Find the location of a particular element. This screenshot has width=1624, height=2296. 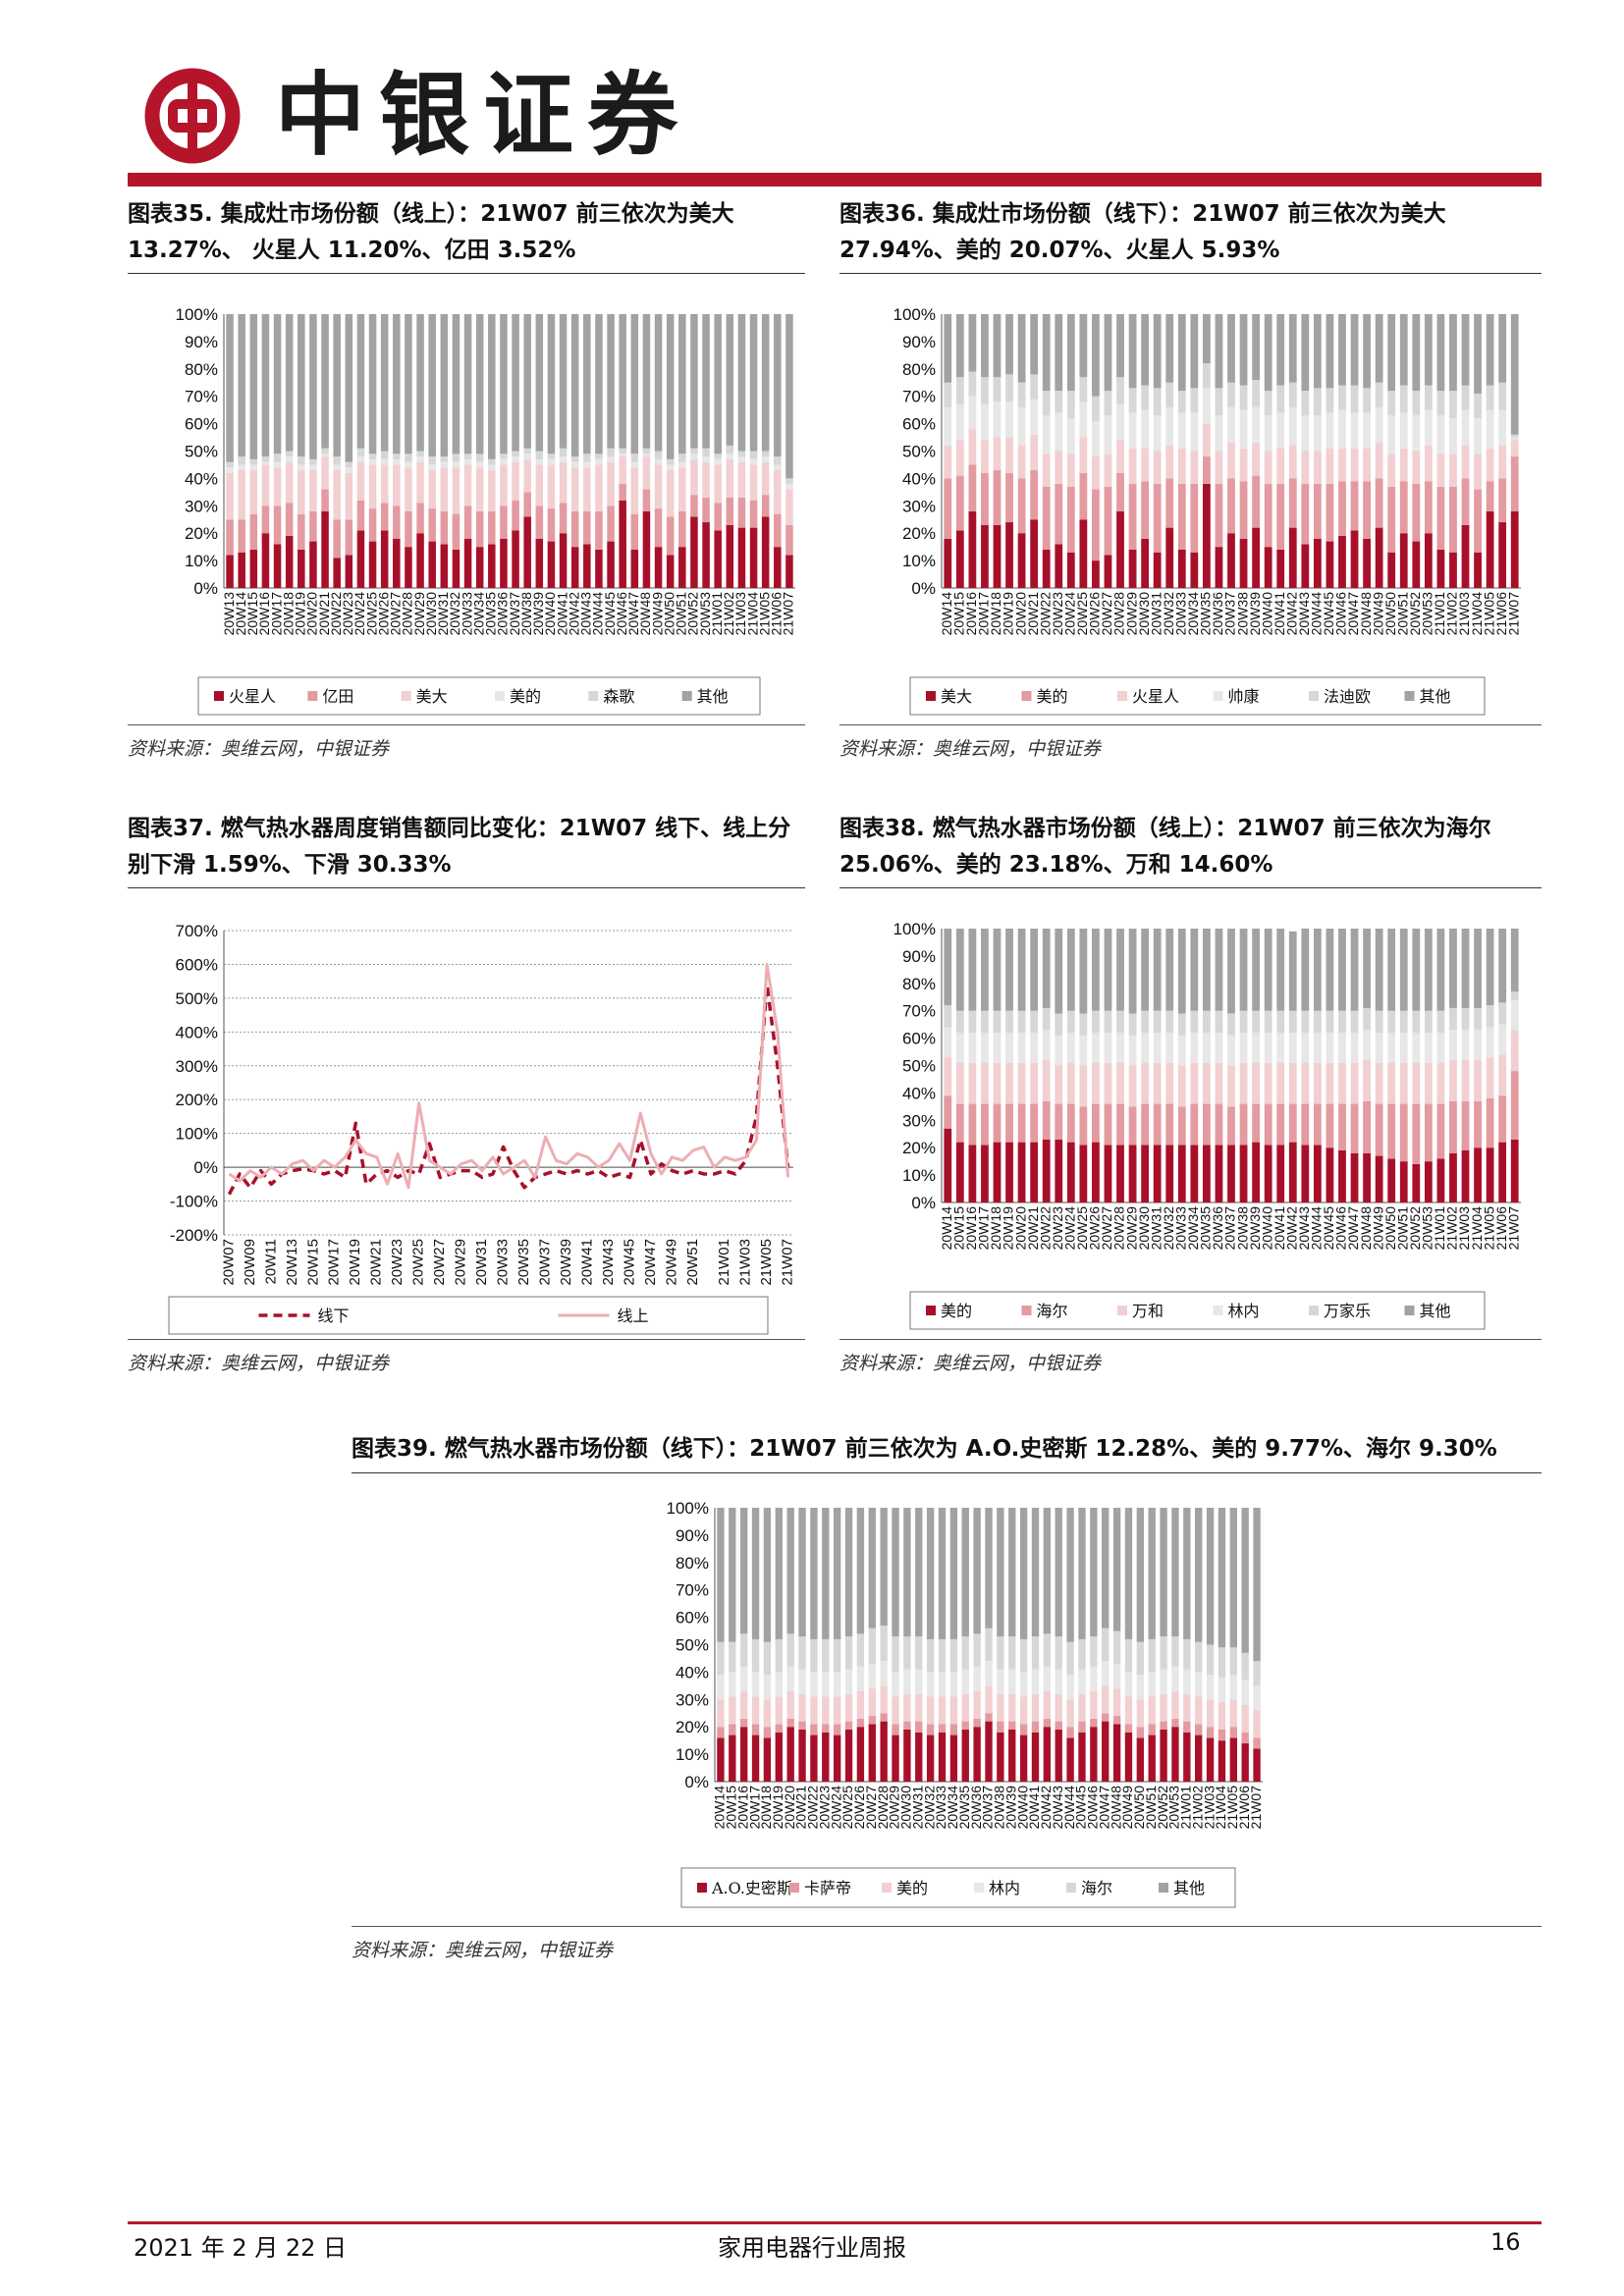

x-tick-label: 20W44 is located at coordinates (1069, 1808).